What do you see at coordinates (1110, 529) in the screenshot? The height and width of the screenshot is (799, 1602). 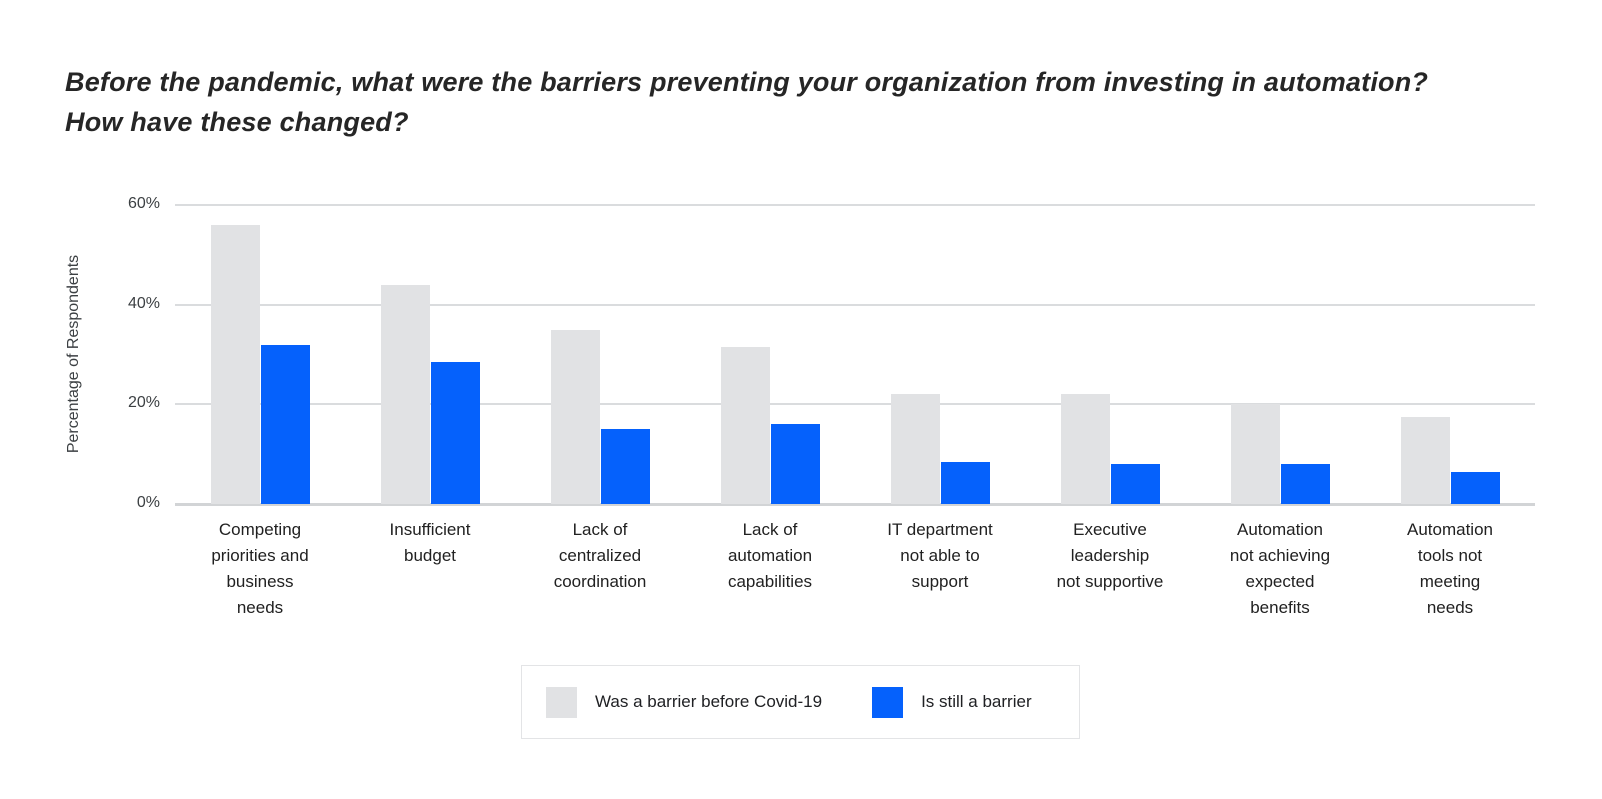 I see `x-label-line: Executive` at bounding box center [1110, 529].